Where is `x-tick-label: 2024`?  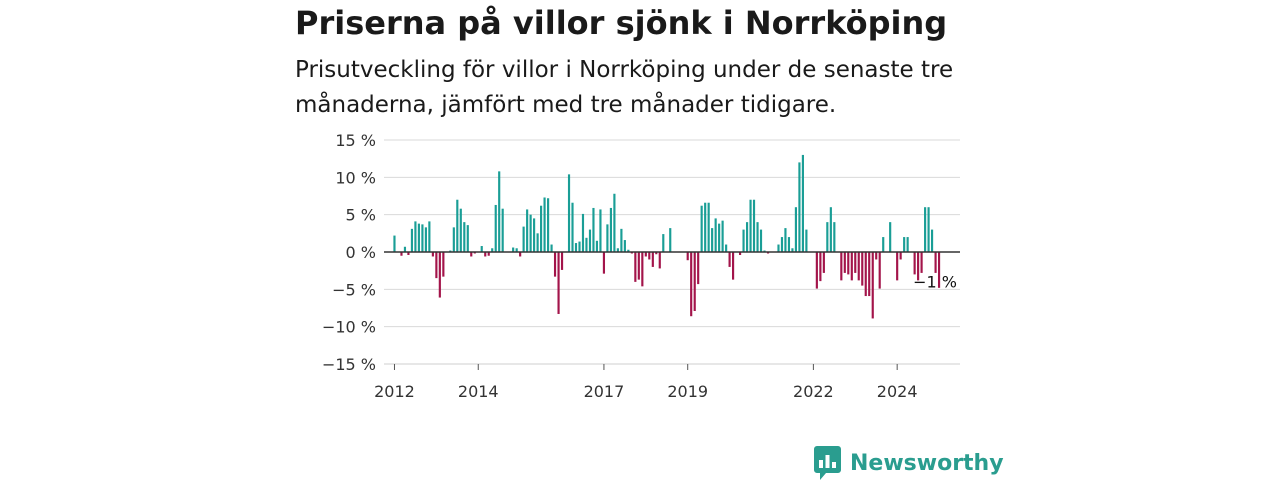 x-tick-label: 2024 is located at coordinates (897, 391).